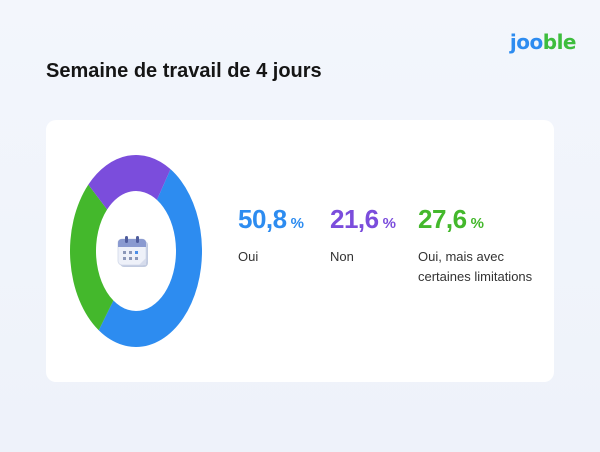 This screenshot has width=600, height=452. What do you see at coordinates (150, 258) in the screenshot?
I see `slice-oui` at bounding box center [150, 258].